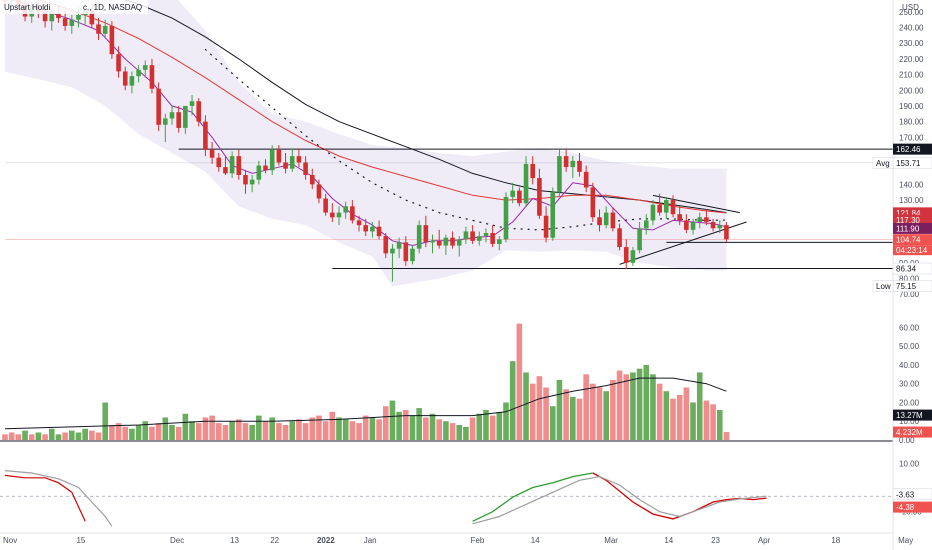 This screenshot has width=932, height=550. What do you see at coordinates (112, 7) in the screenshot?
I see `symbol-title-rest: c., 1D, NASDAQ` at bounding box center [112, 7].